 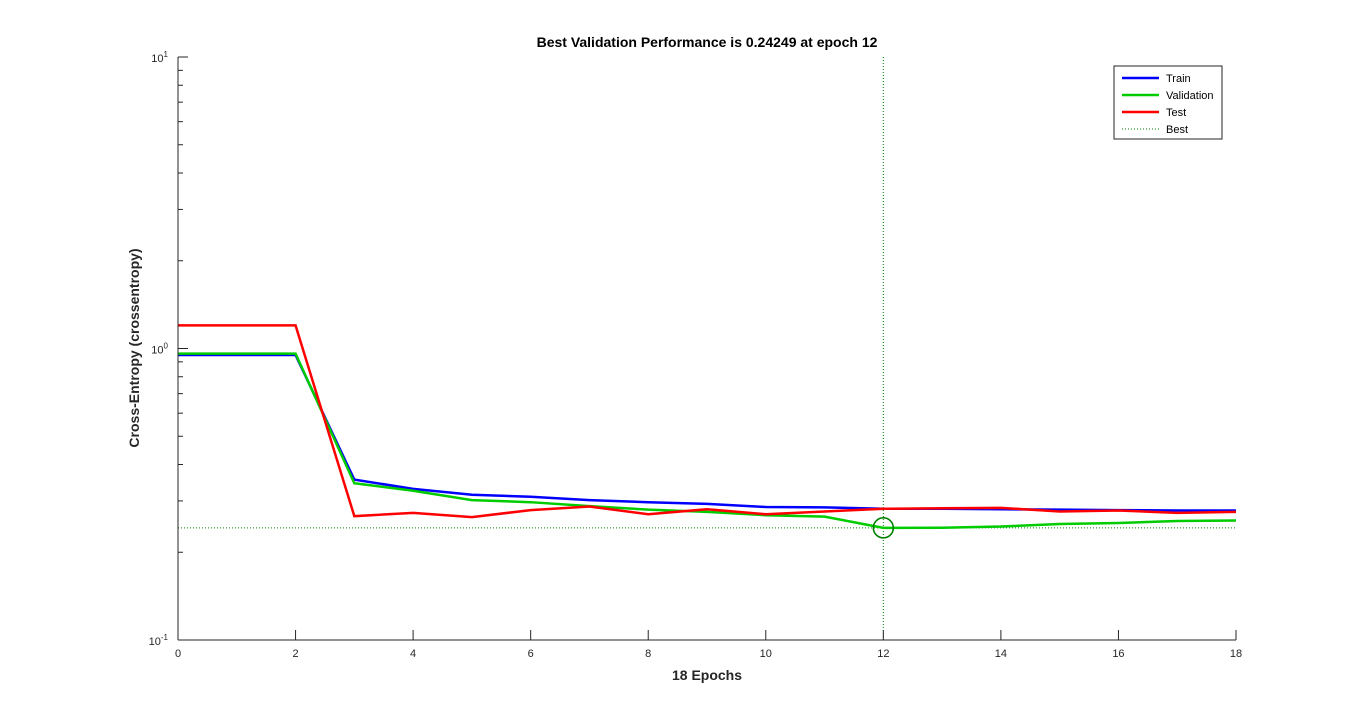 What do you see at coordinates (178, 654) in the screenshot?
I see `x-tick-label: 0` at bounding box center [178, 654].